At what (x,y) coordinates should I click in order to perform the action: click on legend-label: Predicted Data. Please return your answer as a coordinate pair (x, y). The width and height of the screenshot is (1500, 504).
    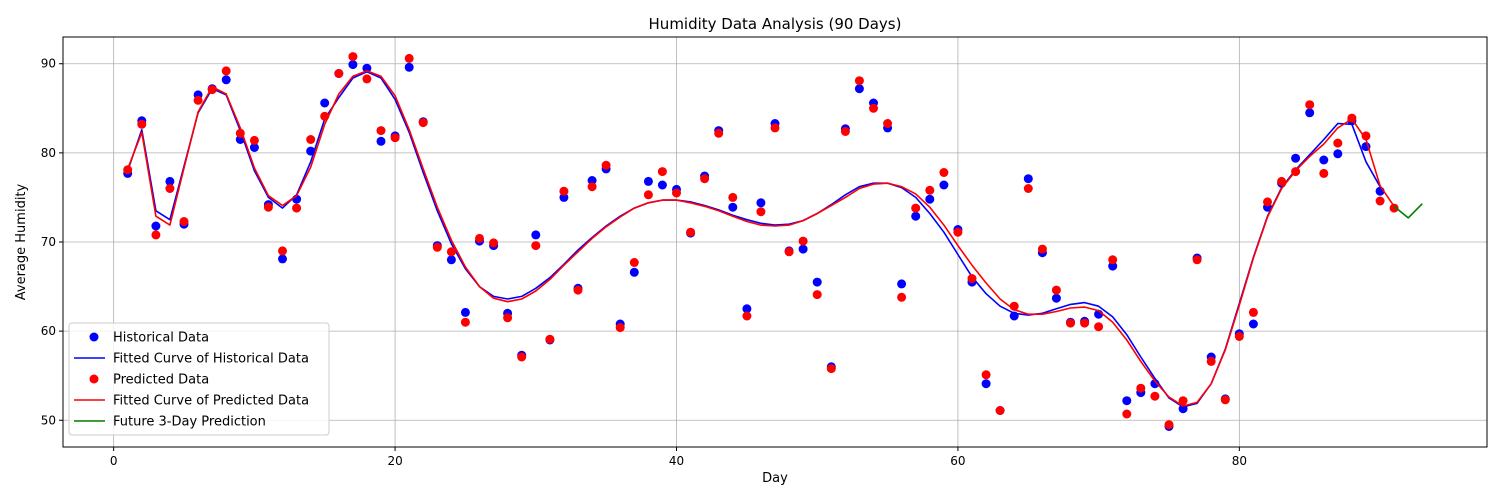
    Looking at the image, I should click on (161, 380).